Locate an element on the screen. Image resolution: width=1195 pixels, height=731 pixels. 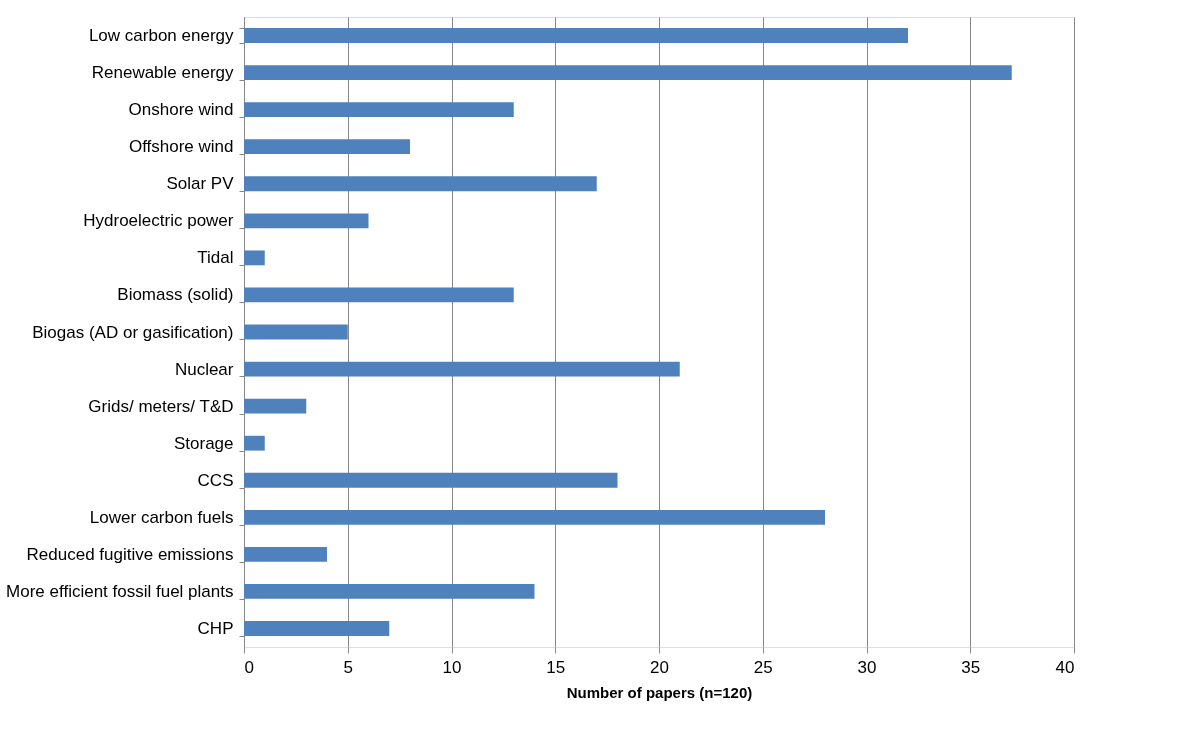
y-tick-label: Onshore wind is located at coordinates (181, 110).